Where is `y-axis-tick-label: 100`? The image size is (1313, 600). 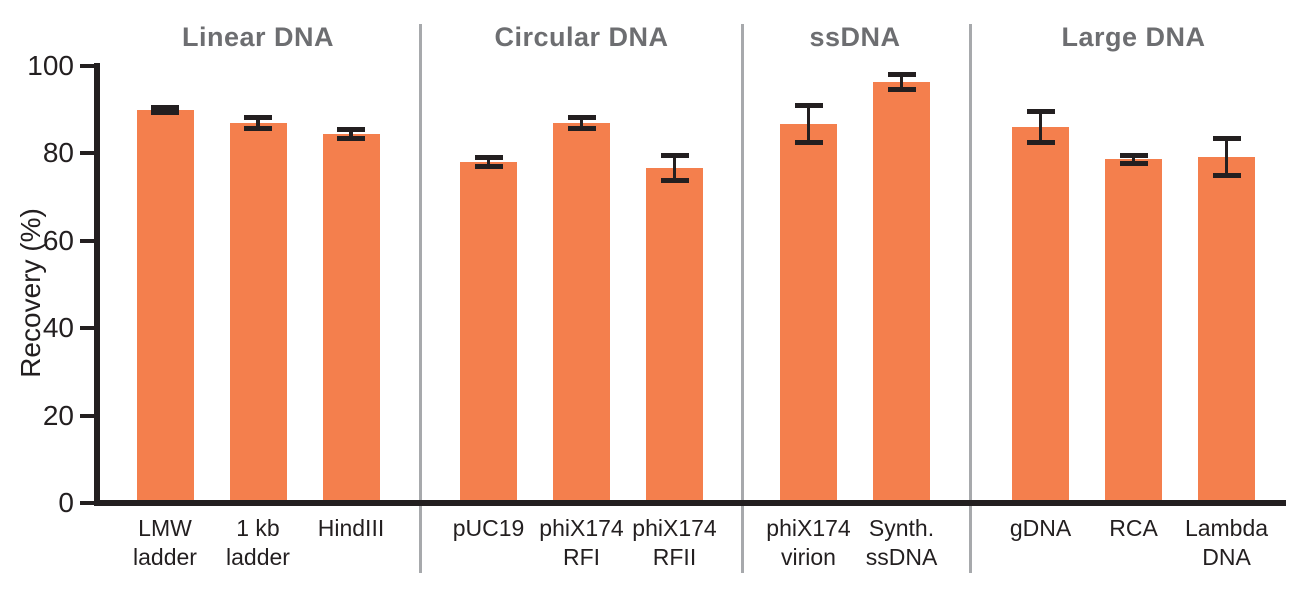
y-axis-tick-label: 100 is located at coordinates (50, 65).